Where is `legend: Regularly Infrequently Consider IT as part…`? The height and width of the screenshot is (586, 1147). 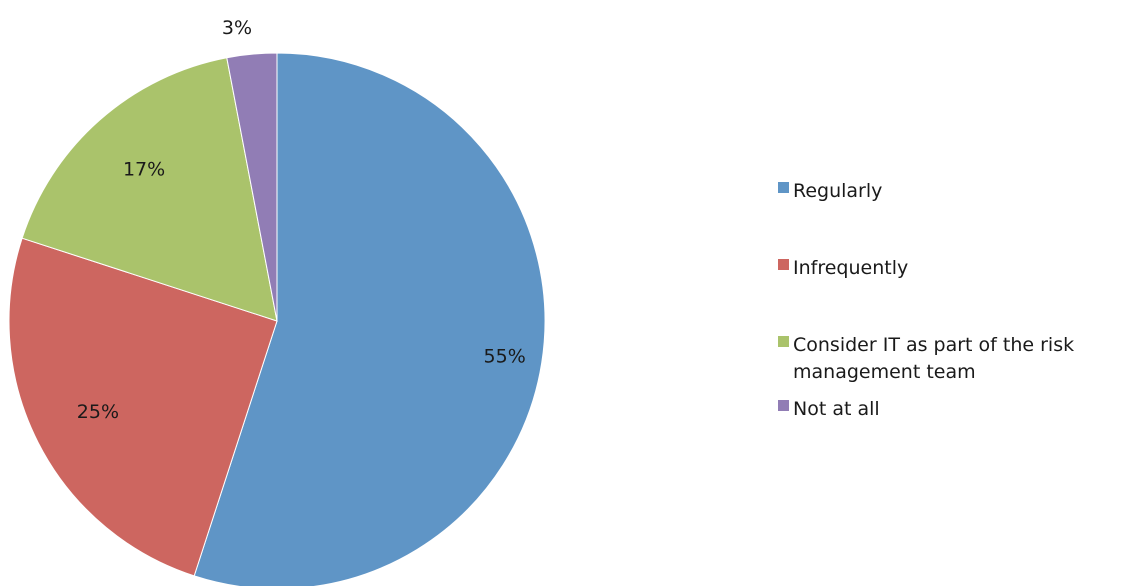 legend: Regularly Infrequently Consider IT as part… is located at coordinates (958, 300).